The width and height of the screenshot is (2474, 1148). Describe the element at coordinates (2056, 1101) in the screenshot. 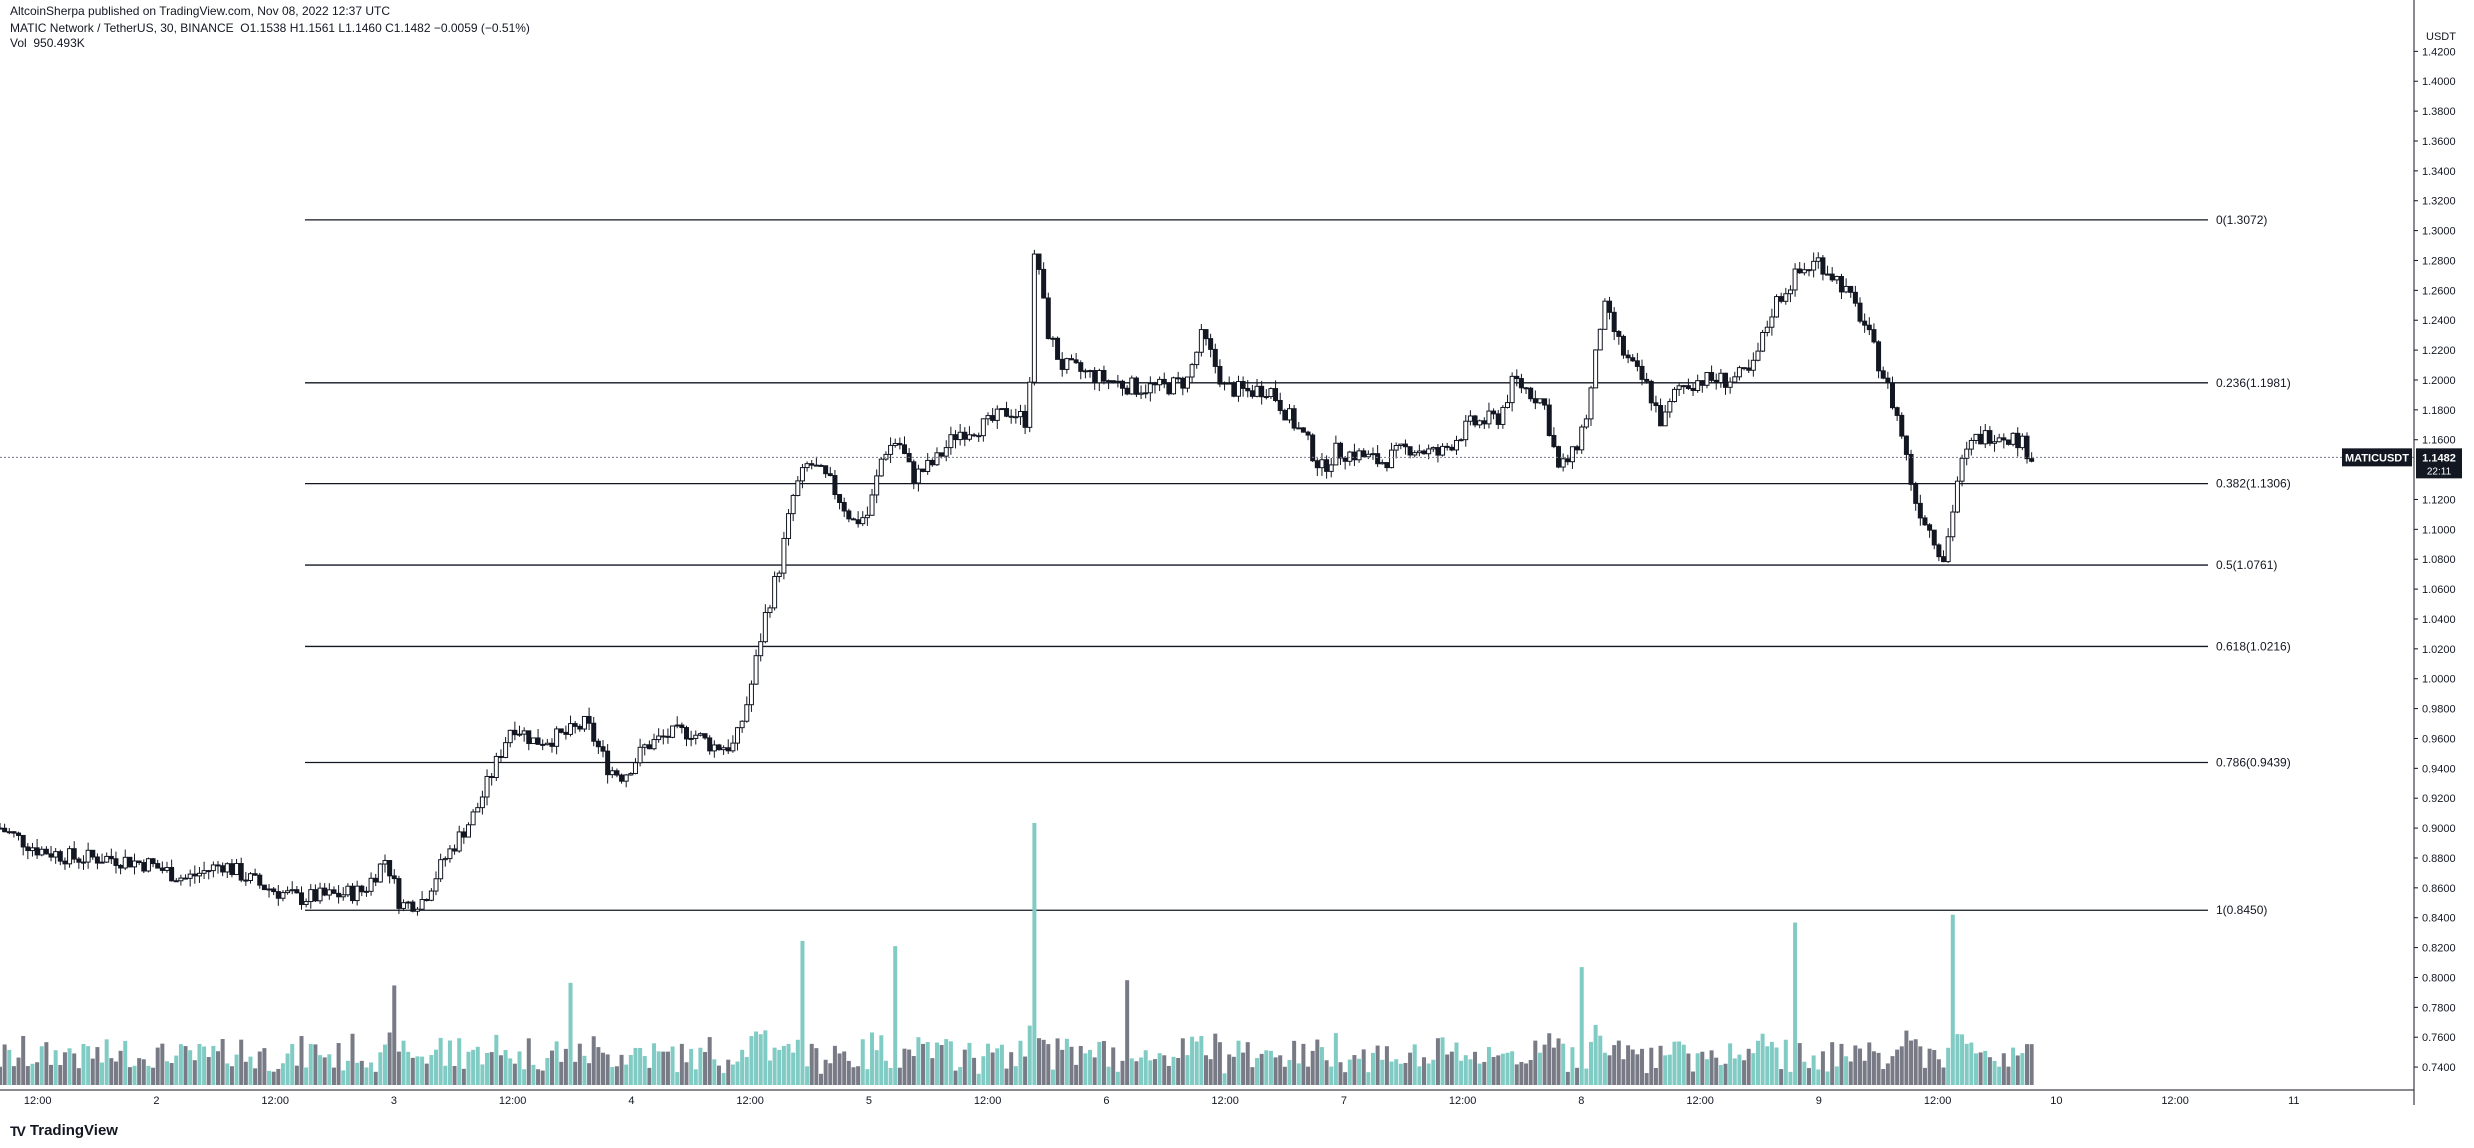

I see `time-tick-label: 10` at that location.